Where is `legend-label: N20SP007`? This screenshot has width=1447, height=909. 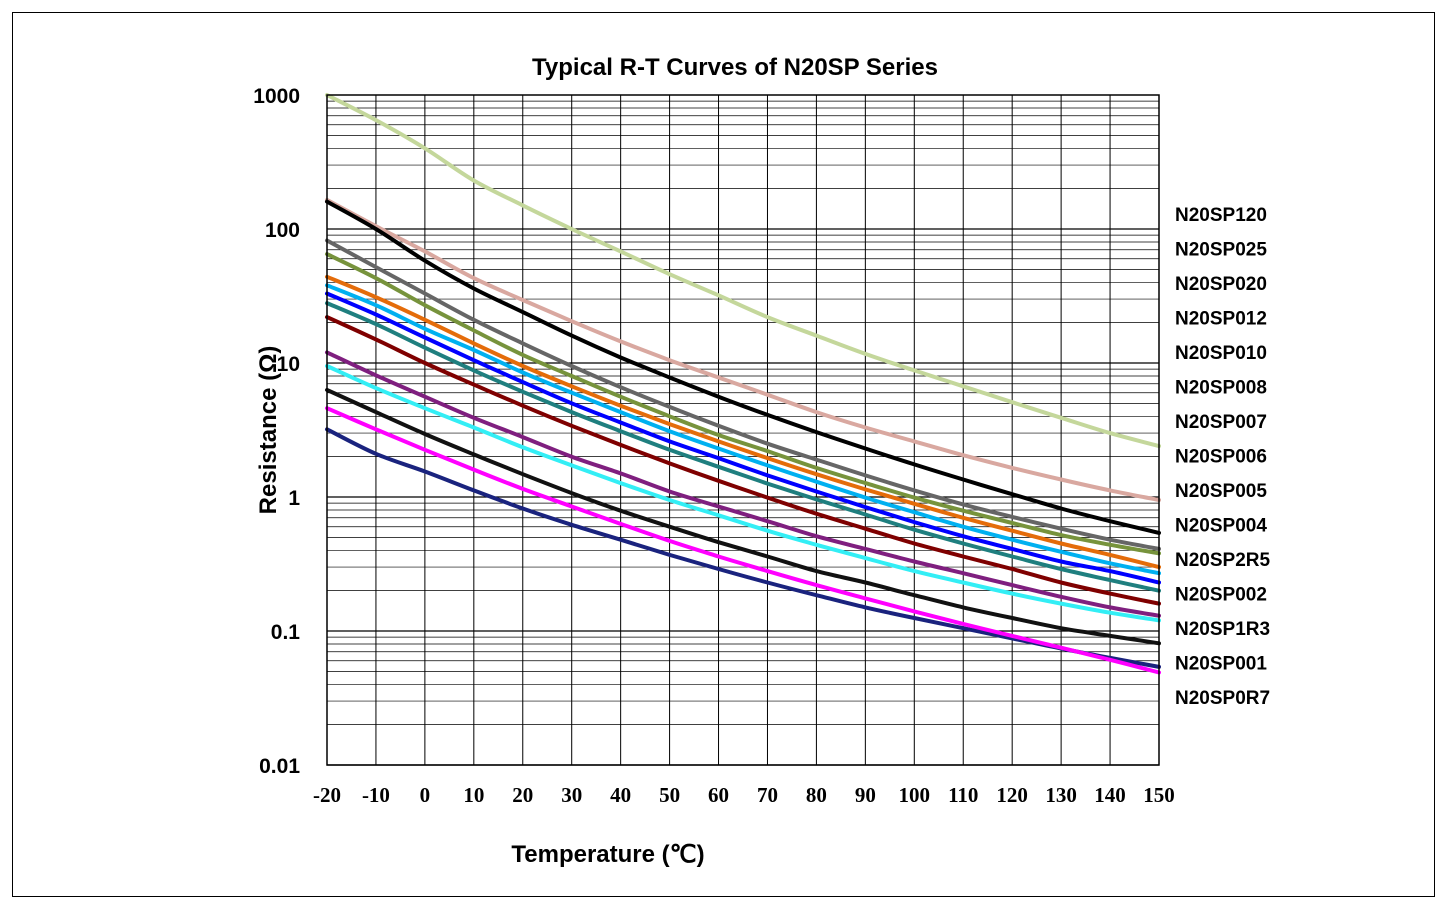
legend-label: N20SP007 is located at coordinates (1221, 422).